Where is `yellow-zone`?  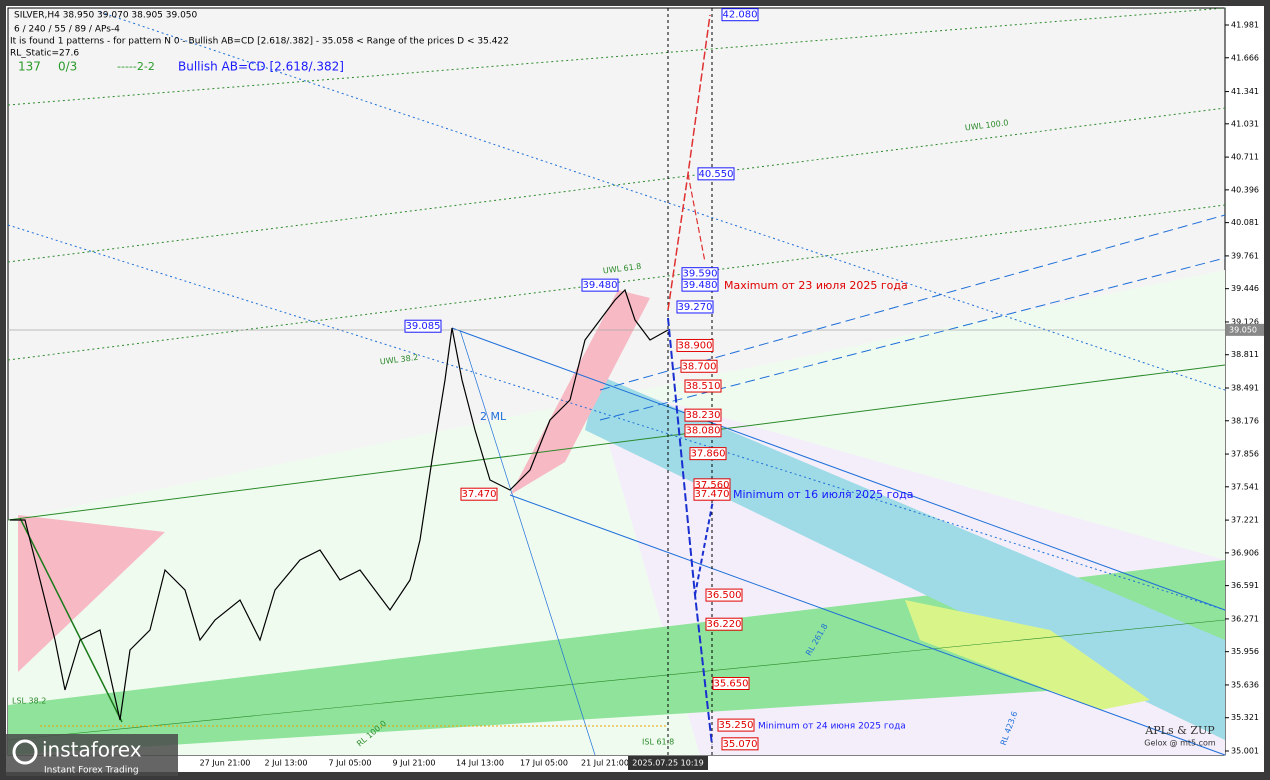 yellow-zone is located at coordinates (1027, 655).